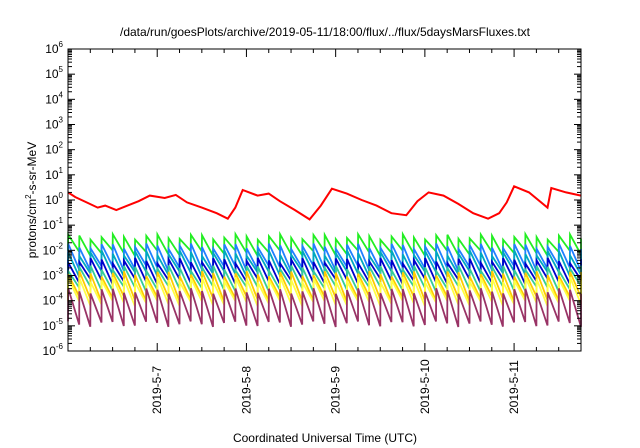  What do you see at coordinates (61, 145) in the screenshot?
I see `y-tick-exp: 2` at bounding box center [61, 145].